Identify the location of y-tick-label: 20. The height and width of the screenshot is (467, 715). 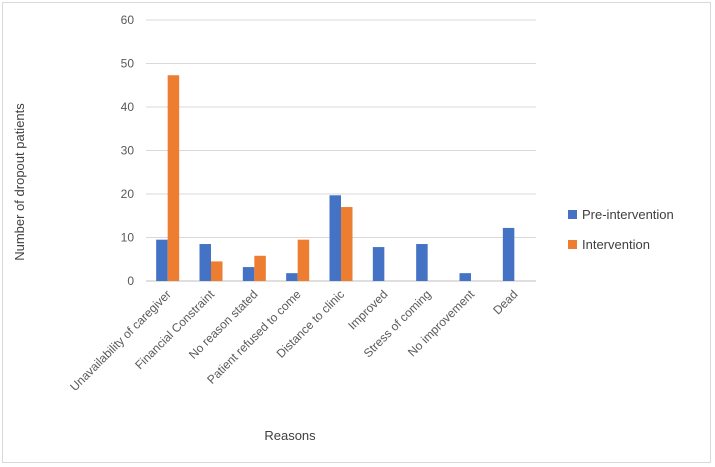
(128, 194).